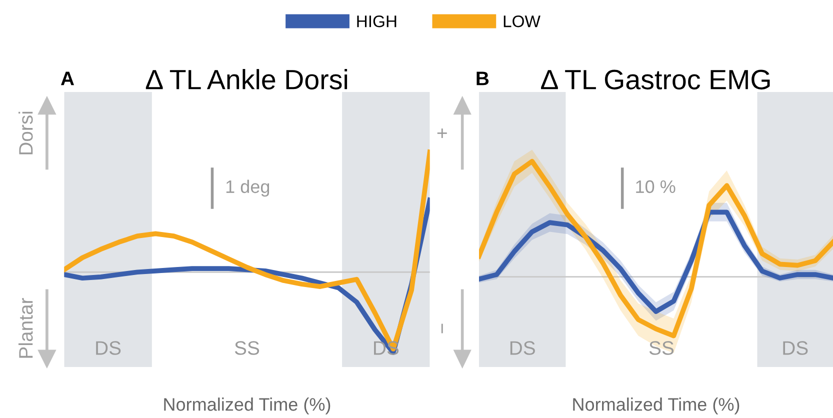 This screenshot has width=833, height=418. What do you see at coordinates (376, 21) in the screenshot?
I see `legend-label: HIGH` at bounding box center [376, 21].